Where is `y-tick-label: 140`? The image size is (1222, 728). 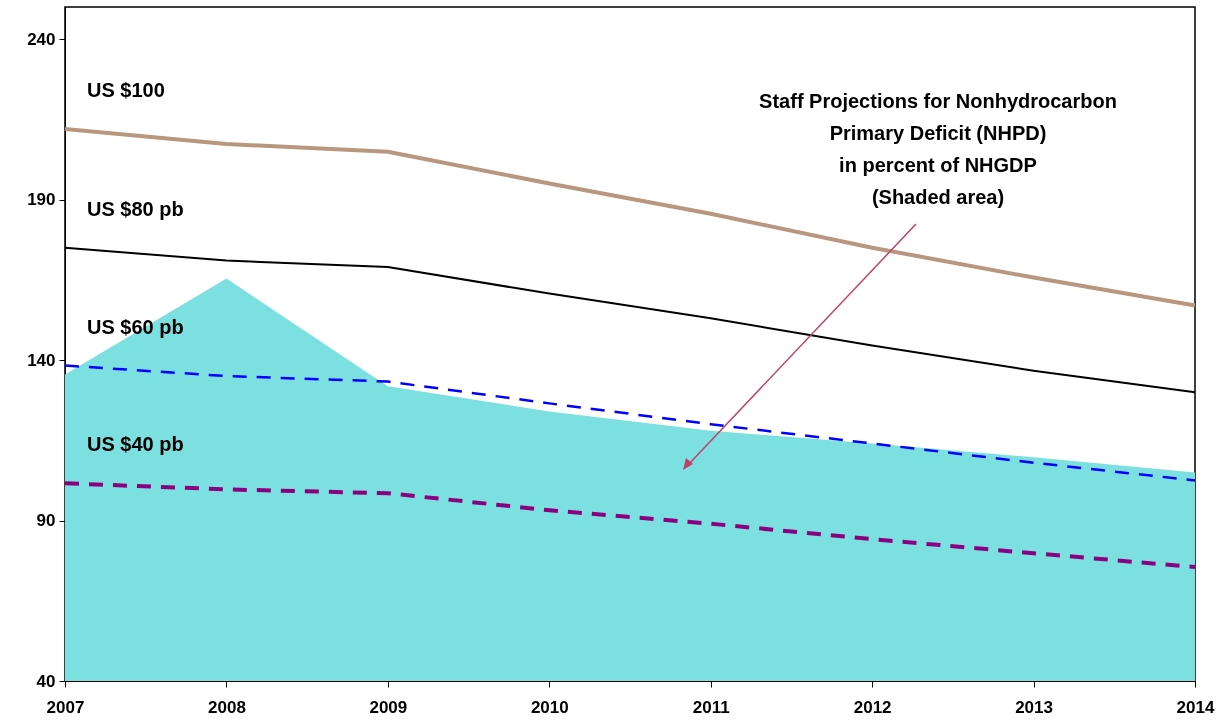 y-tick-label: 140 is located at coordinates (41, 360).